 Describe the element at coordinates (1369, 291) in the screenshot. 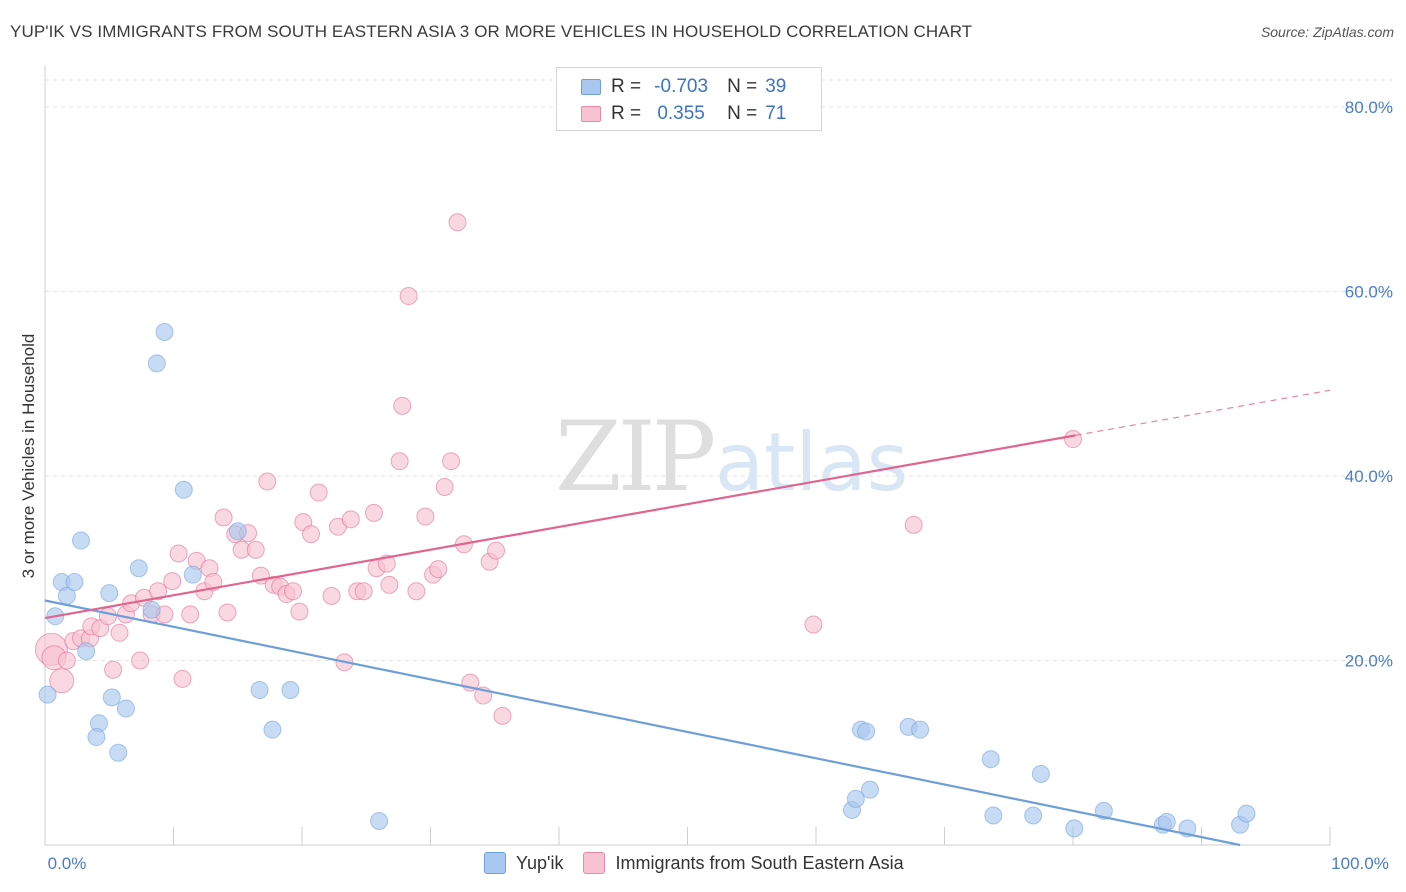

I see `y-tick-label: 60.0%` at that location.